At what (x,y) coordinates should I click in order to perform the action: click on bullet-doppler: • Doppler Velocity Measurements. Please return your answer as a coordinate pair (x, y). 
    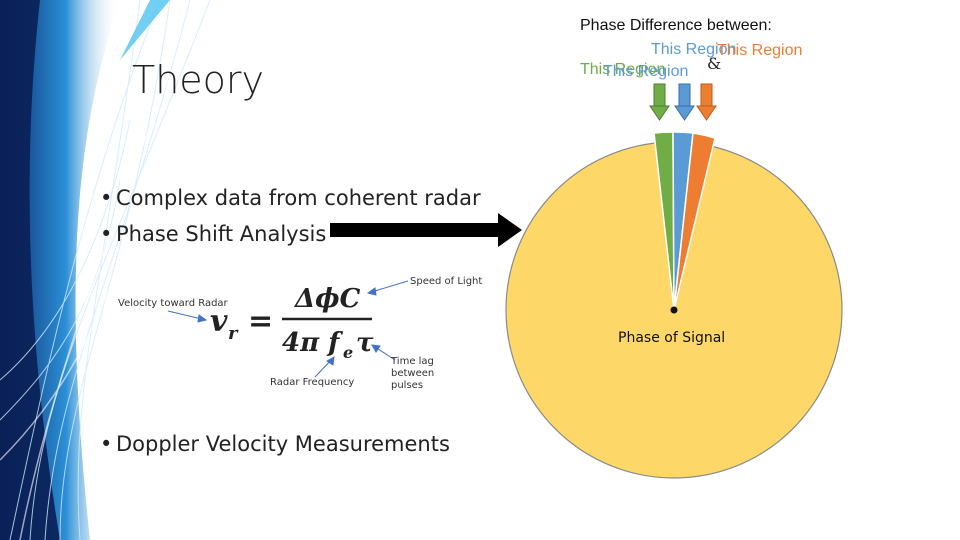
    Looking at the image, I should click on (275, 444).